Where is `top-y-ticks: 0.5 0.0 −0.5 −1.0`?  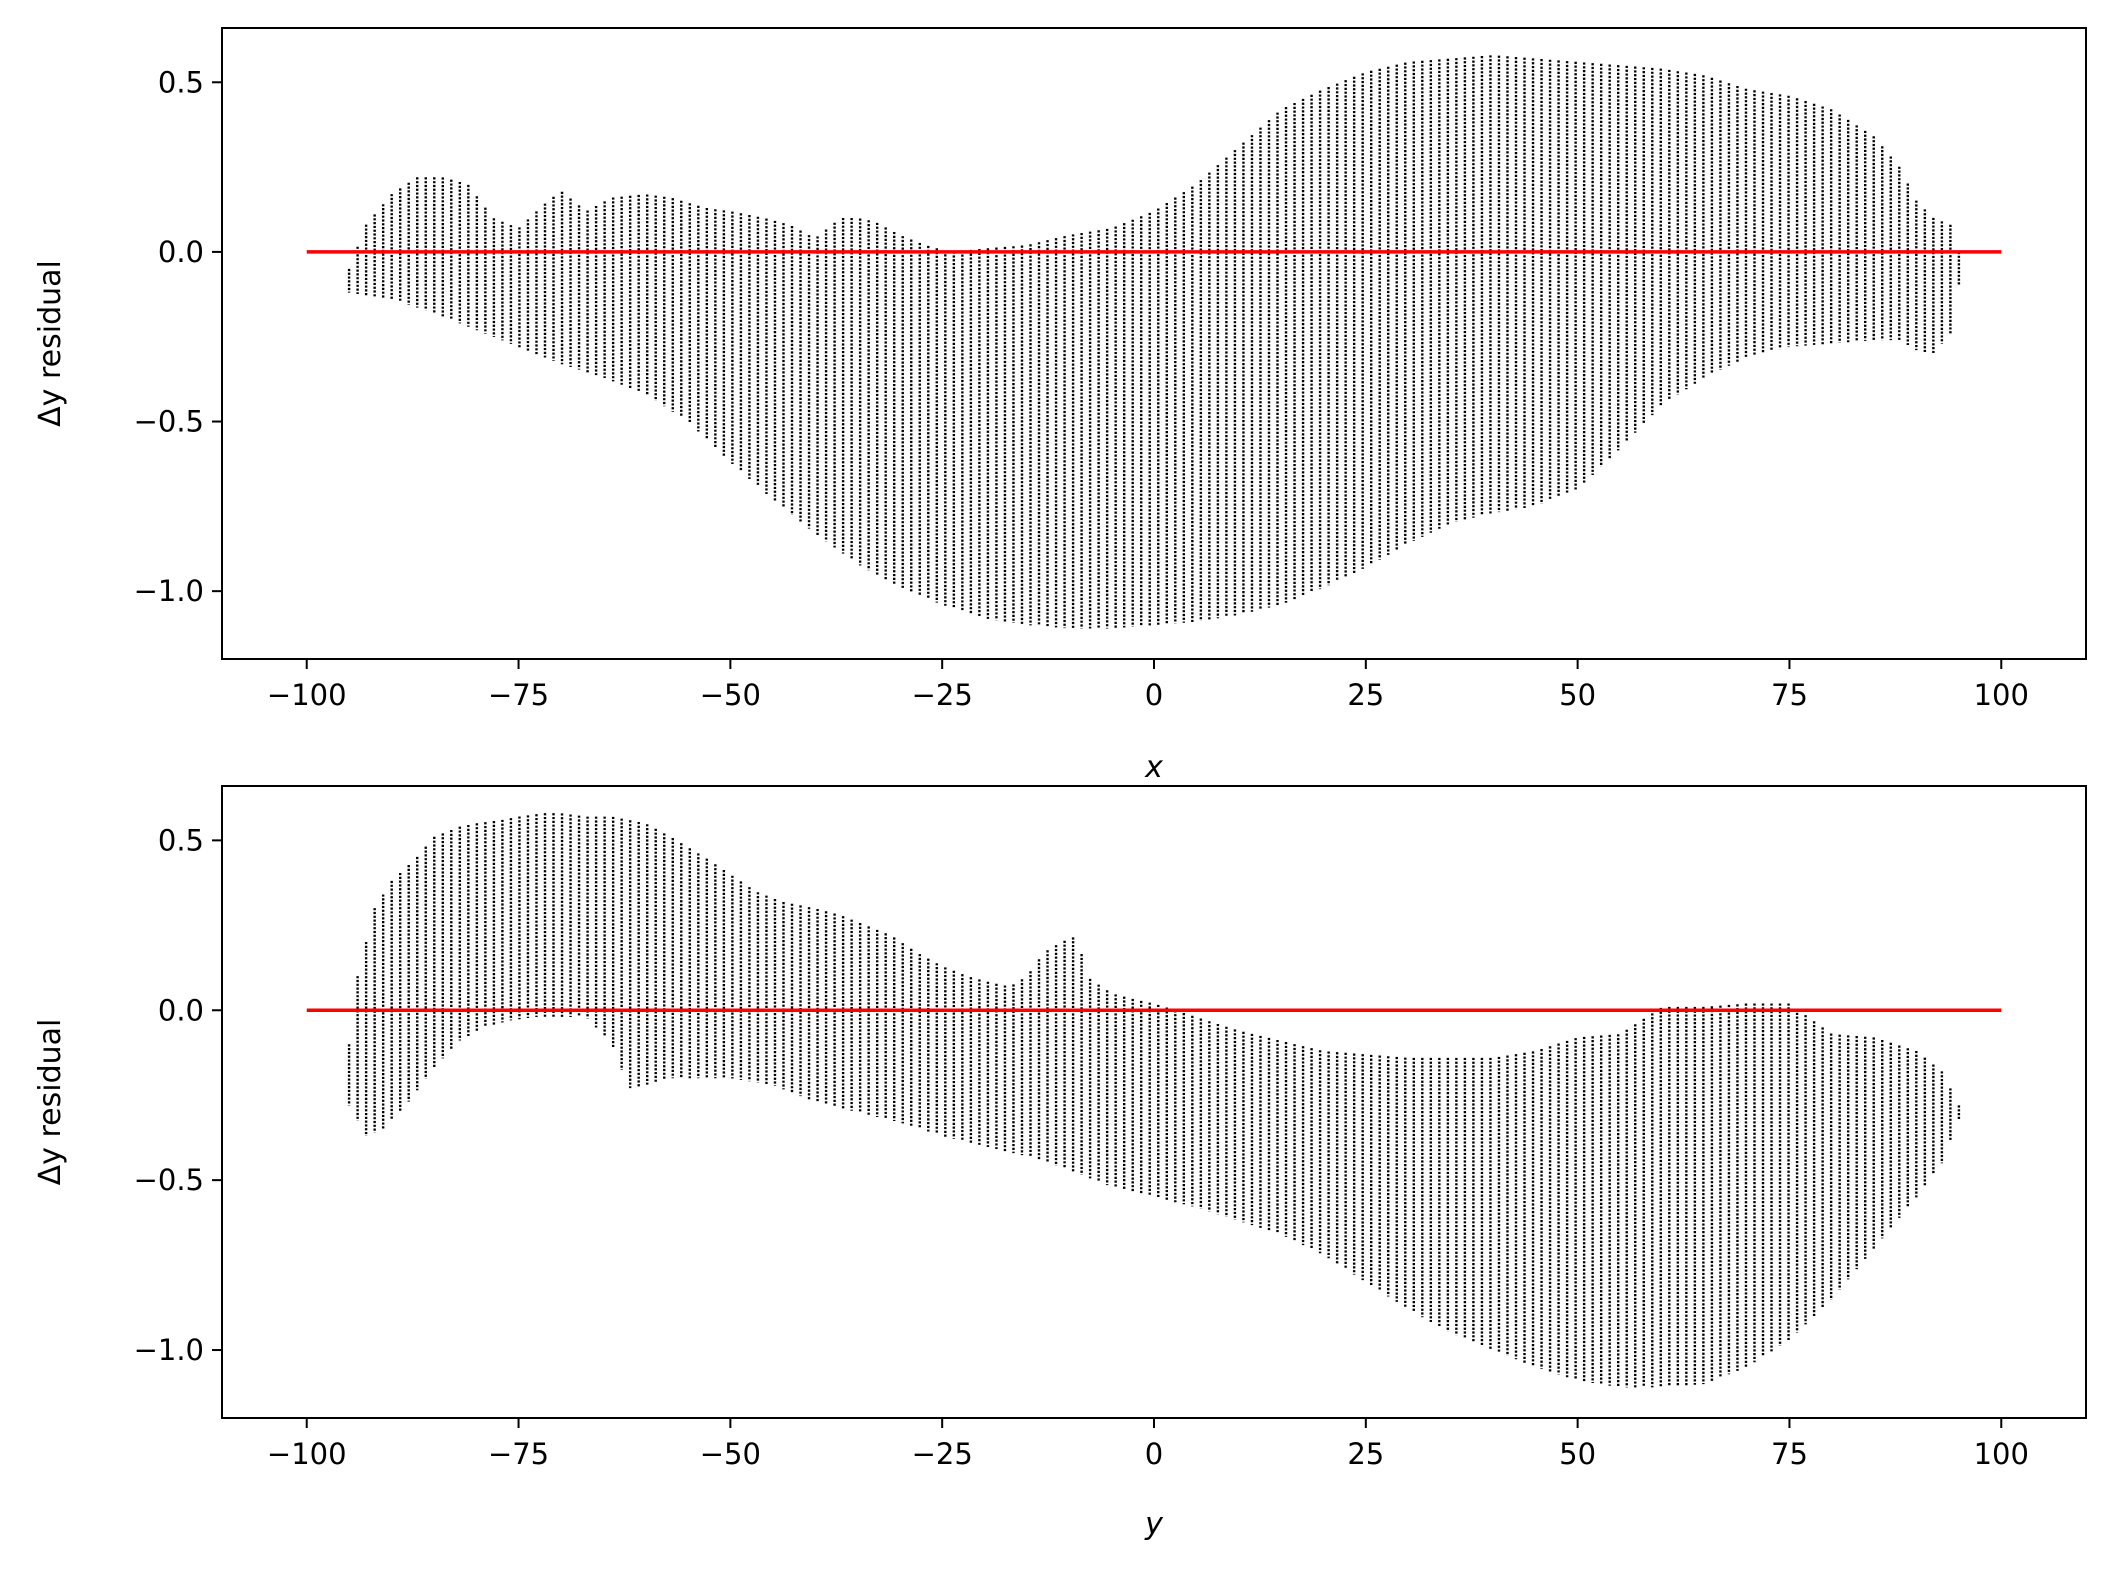
top-y-ticks: 0.5 0.0 −0.5 −1.0 is located at coordinates (178, 336).